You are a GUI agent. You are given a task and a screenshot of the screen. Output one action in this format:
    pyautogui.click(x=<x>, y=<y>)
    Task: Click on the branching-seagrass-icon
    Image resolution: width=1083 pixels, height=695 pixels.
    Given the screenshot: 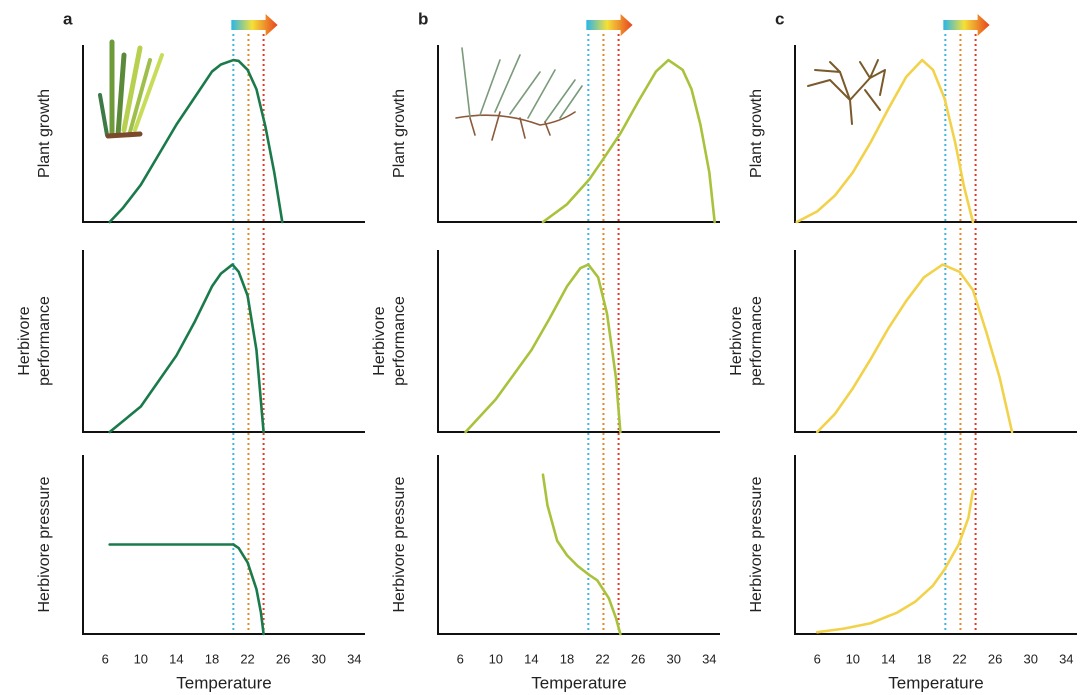 What is the action you would take?
    pyautogui.click(x=519, y=94)
    